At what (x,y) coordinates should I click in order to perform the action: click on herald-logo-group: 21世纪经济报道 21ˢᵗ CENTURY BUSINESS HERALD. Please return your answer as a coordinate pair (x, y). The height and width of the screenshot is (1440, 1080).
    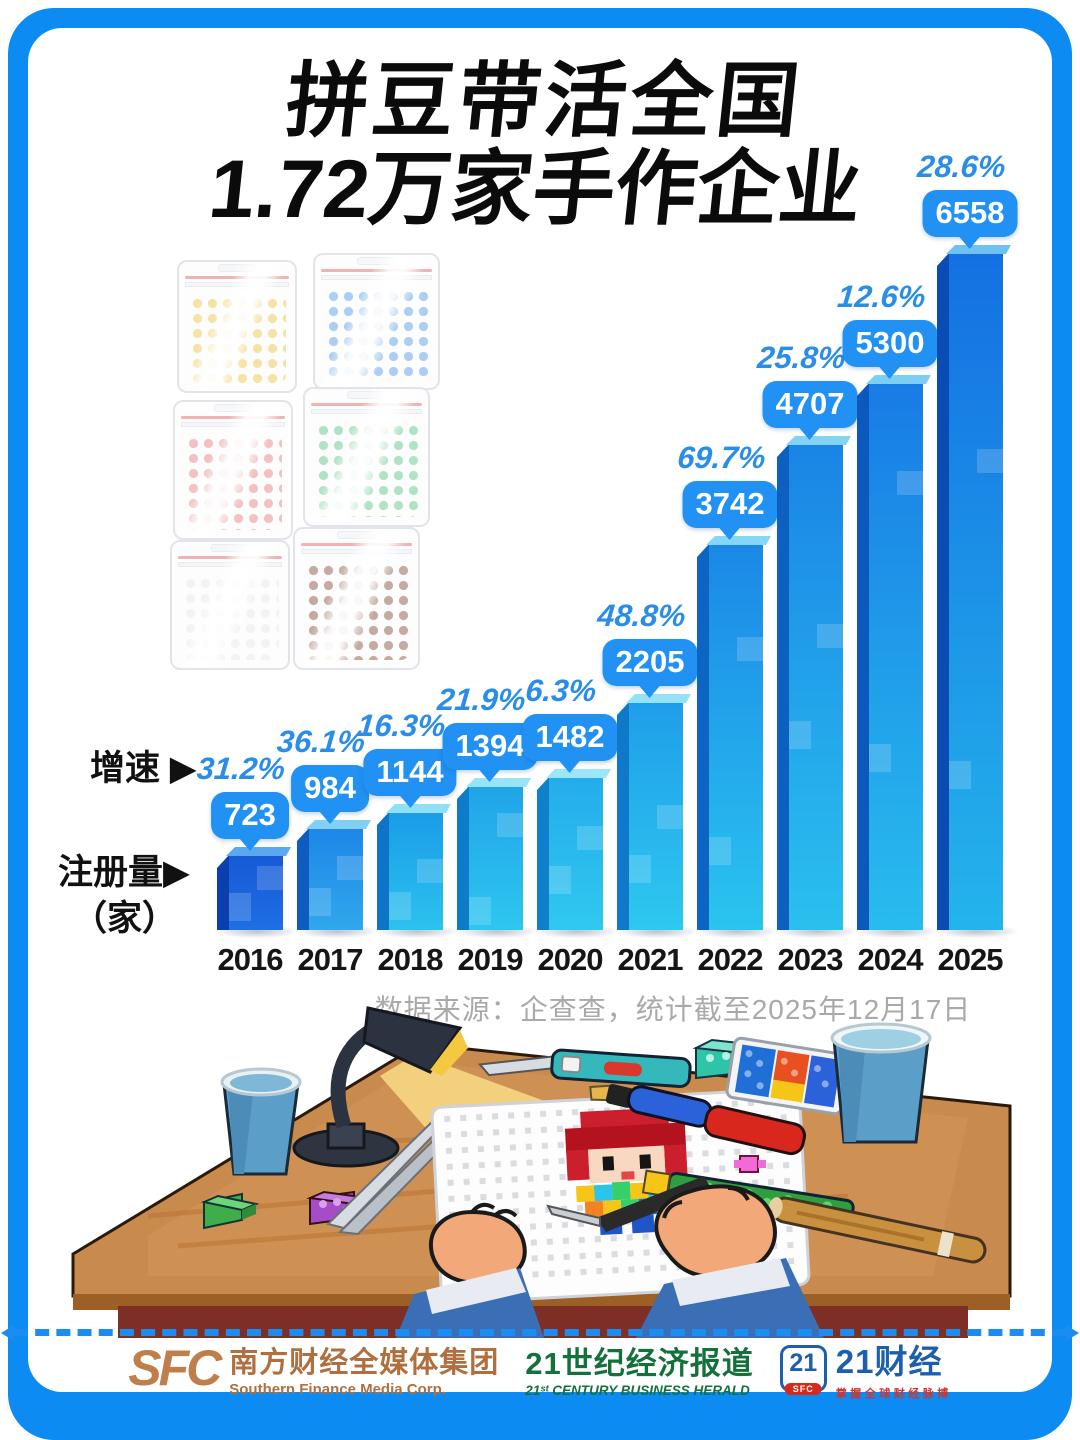
    Looking at the image, I should click on (639, 1368).